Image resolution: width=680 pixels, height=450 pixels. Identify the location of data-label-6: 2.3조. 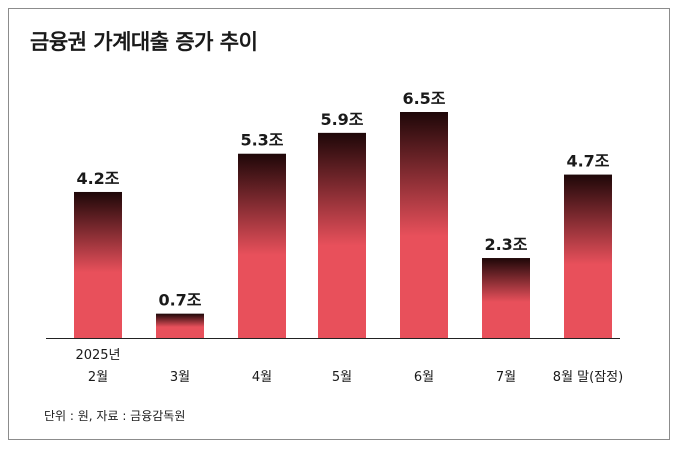
(505, 244).